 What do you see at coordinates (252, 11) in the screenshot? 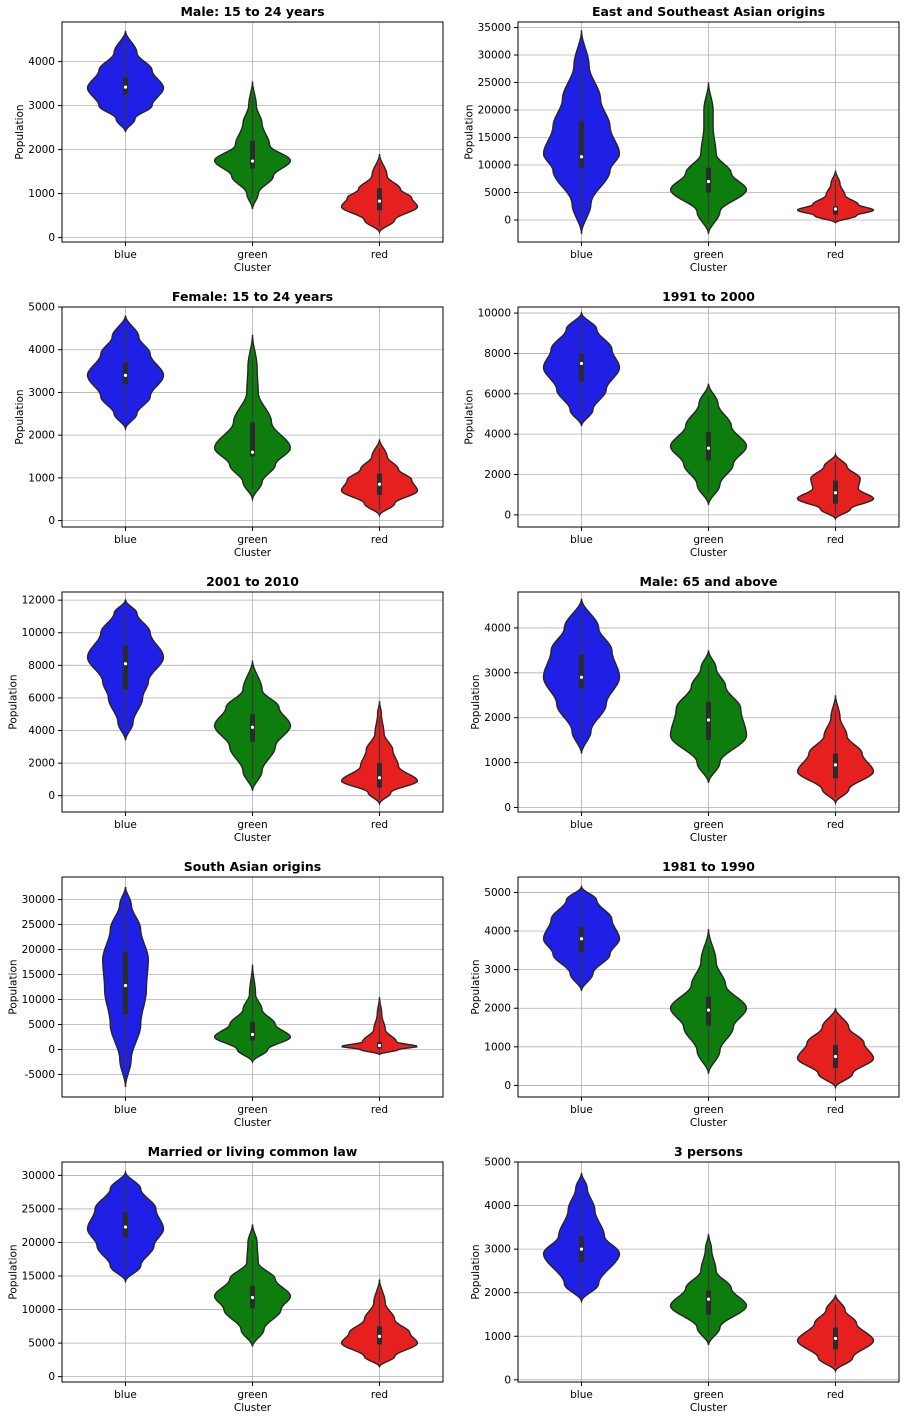
I see `chart-title: Male: 15 to 24 years` at bounding box center [252, 11].